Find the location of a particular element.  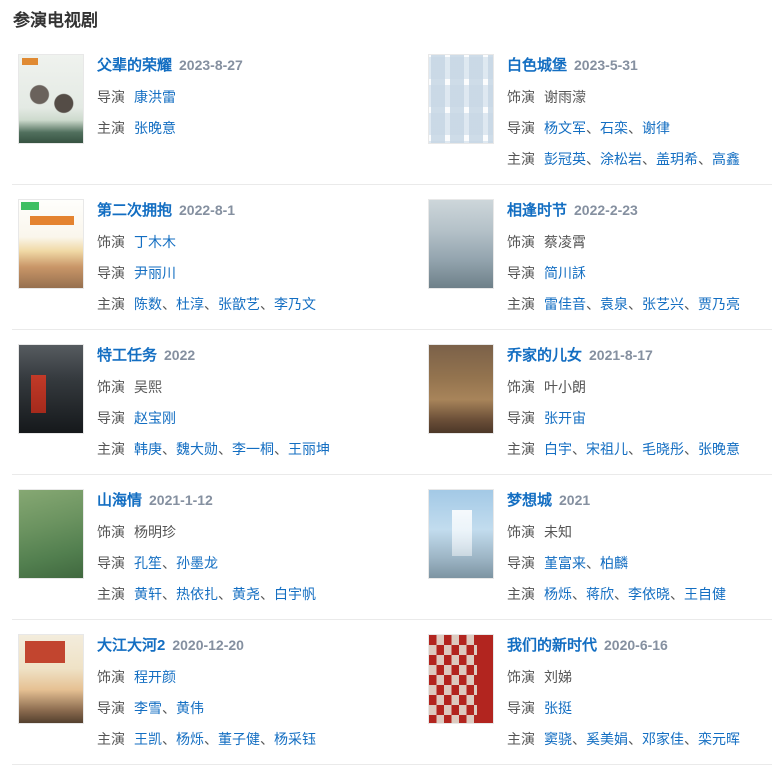

person-link: 李一桐 is located at coordinates (253, 449).